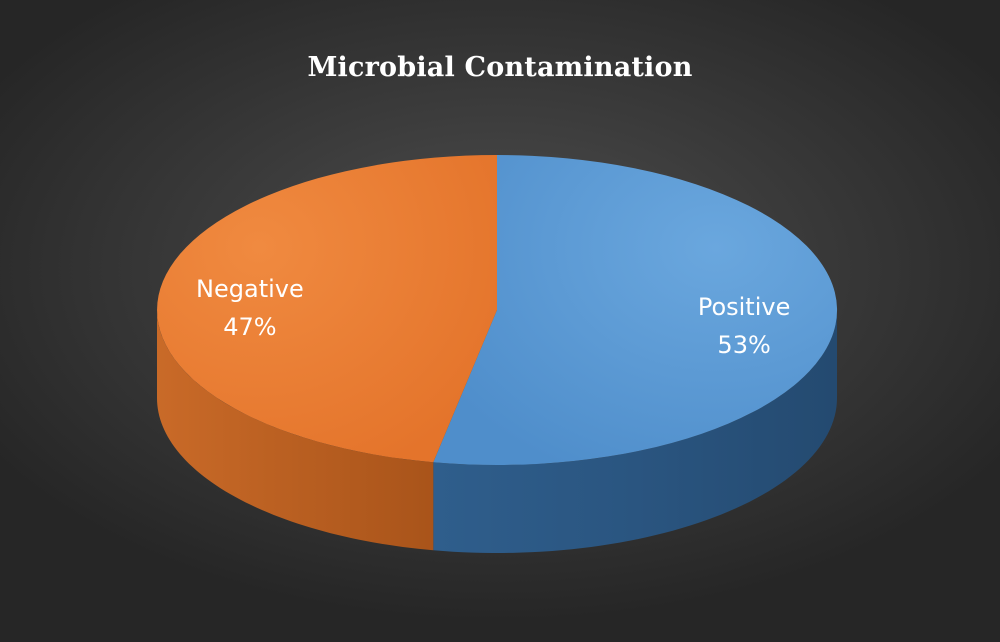  What do you see at coordinates (295, 430) in the screenshot?
I see `pie-side-negative` at bounding box center [295, 430].